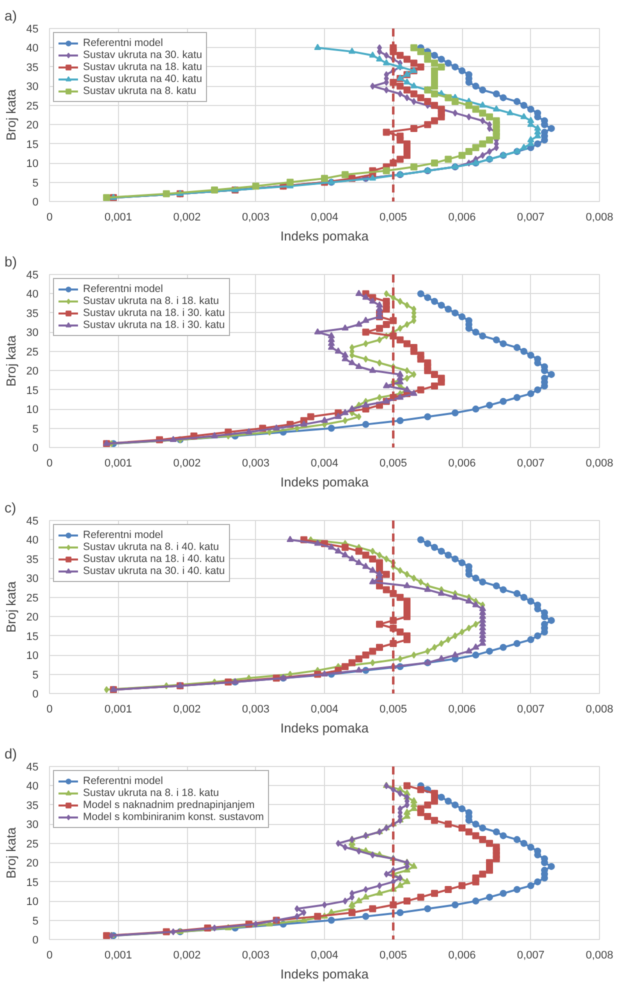 The width and height of the screenshot is (617, 984). What do you see at coordinates (10, 754) in the screenshot?
I see `chart-title: d)` at bounding box center [10, 754].